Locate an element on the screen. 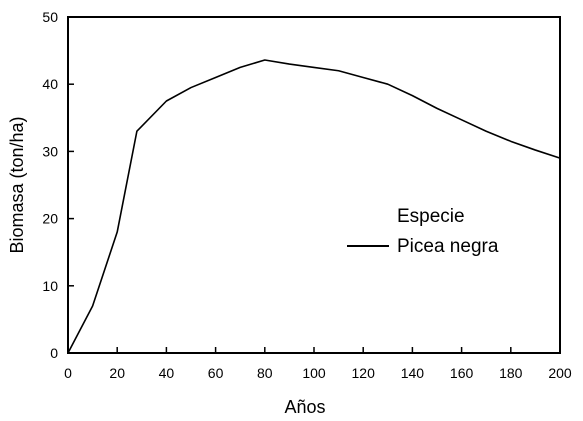 The width and height of the screenshot is (583, 421). x-tick-label: 180 is located at coordinates (511, 373).